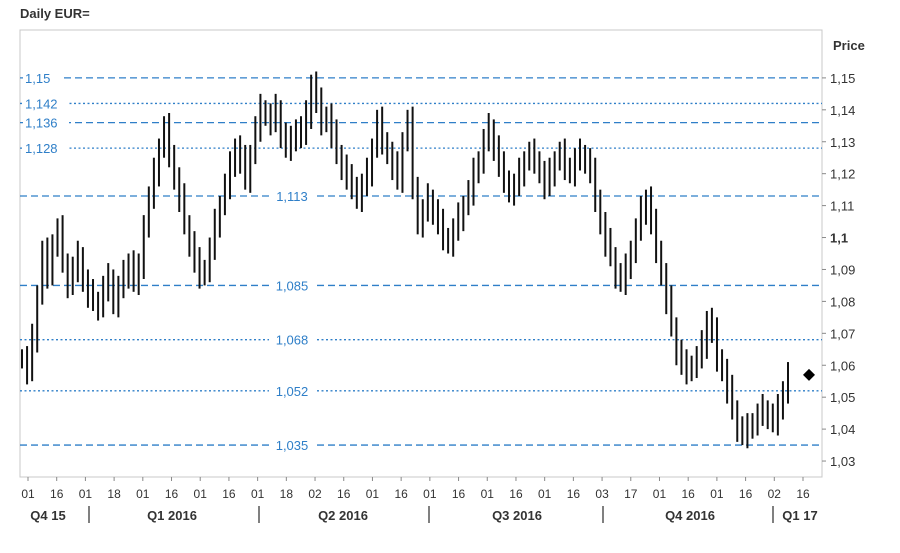  What do you see at coordinates (459, 494) in the screenshot?
I see `x-tick-label-15: 16` at bounding box center [459, 494].